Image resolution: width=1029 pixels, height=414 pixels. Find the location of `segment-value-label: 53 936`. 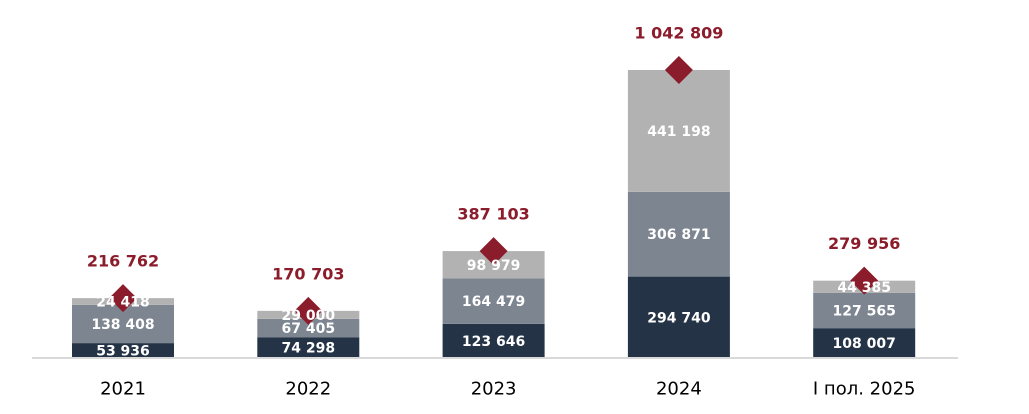

segment-value-label: 53 936 is located at coordinates (123, 352).